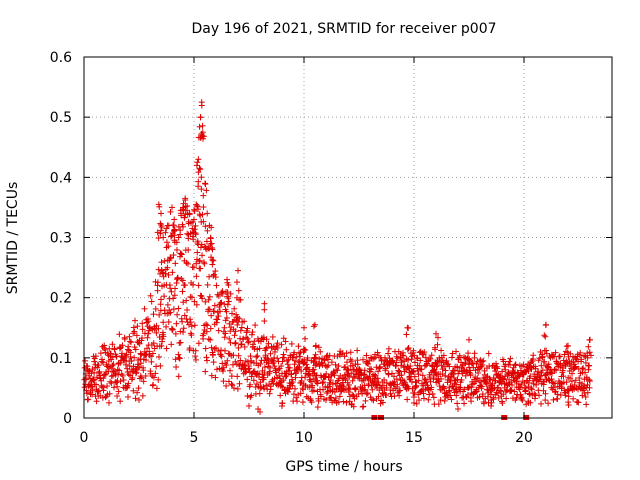 Image resolution: width=640 pixels, height=480 pixels. I want to click on y-tick-label: 0.2, so click(61, 299).